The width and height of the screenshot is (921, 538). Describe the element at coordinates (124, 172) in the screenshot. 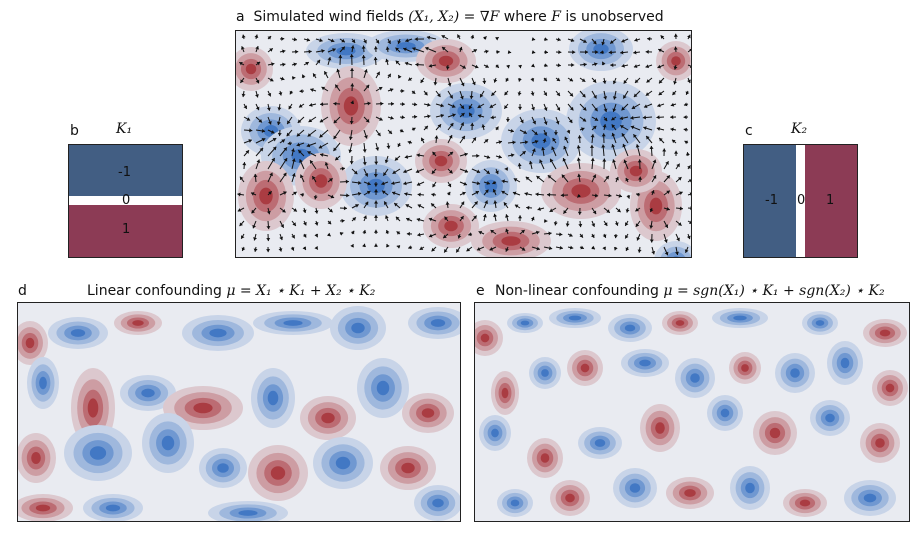

I see `kernel-k1-value-neg: -1` at that location.